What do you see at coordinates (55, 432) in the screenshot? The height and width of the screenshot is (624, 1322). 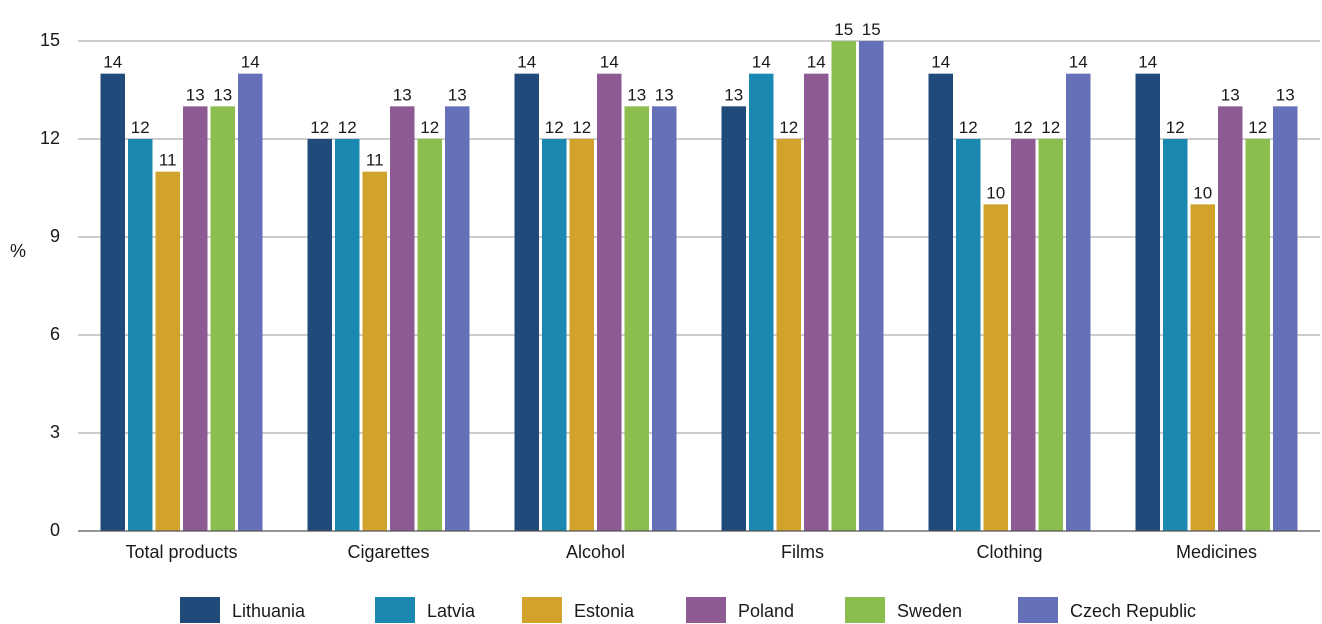 I see `y-tick-label: 3` at bounding box center [55, 432].